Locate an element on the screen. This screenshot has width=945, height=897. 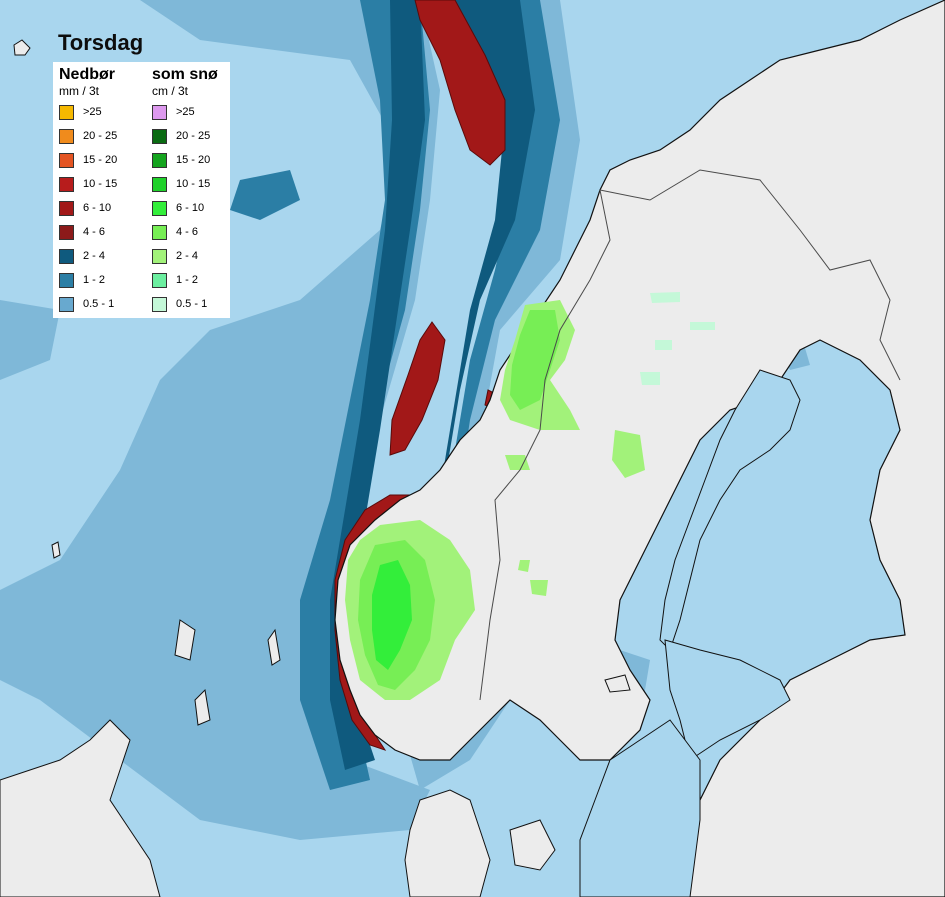
precip-heading: Nedbør is located at coordinates (87, 74).